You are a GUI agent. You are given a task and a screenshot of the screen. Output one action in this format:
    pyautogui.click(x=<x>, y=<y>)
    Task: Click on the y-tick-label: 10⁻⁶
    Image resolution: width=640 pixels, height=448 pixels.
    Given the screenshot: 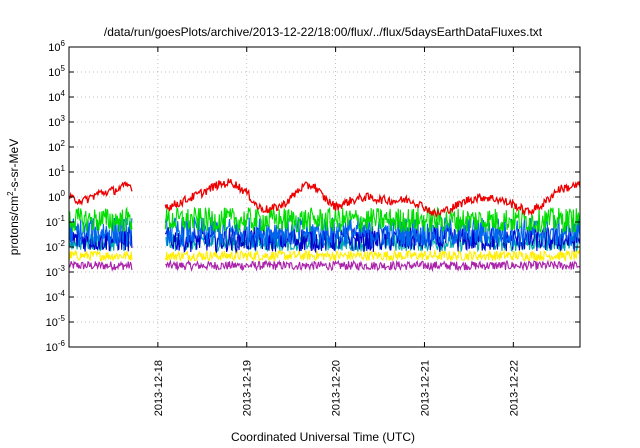 What is the action you would take?
    pyautogui.click(x=56, y=346)
    